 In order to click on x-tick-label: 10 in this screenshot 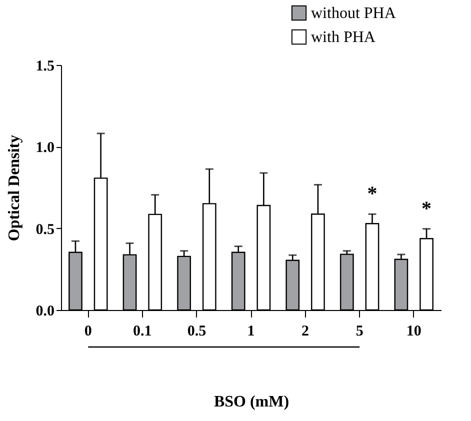, I will do `click(414, 332)`.